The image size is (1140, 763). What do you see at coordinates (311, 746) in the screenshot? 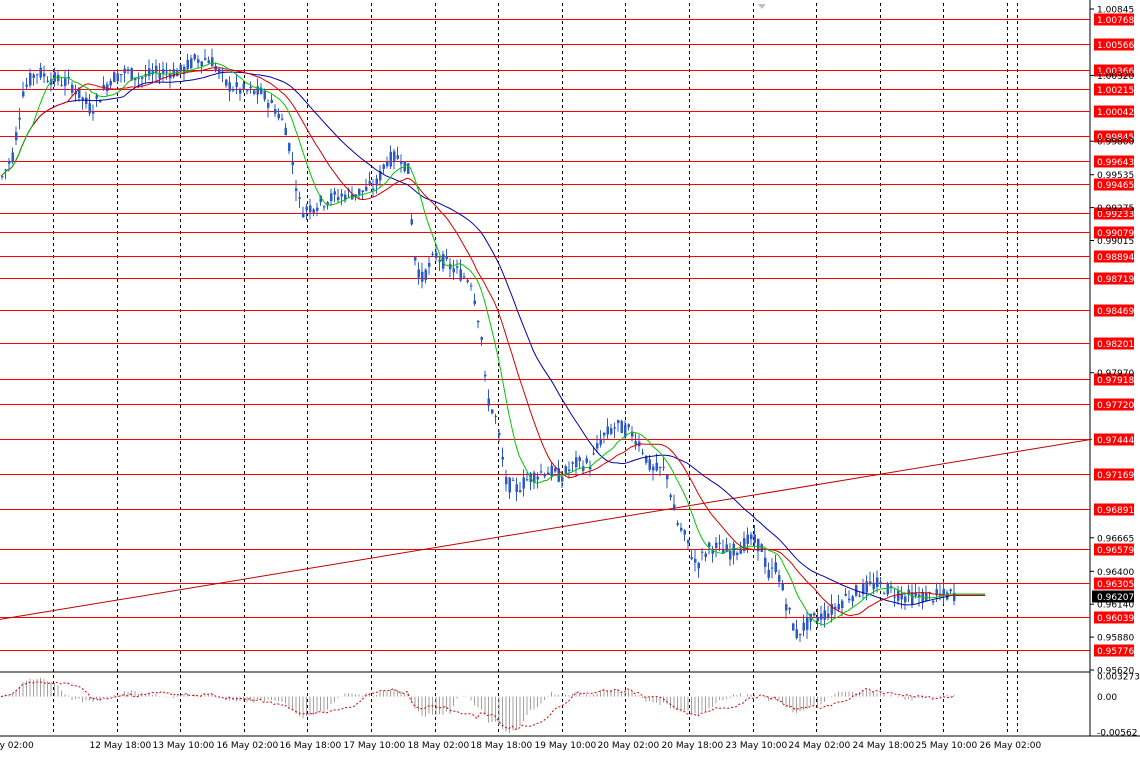
I see `time-axis-label: 16 May 18:00` at bounding box center [311, 746].